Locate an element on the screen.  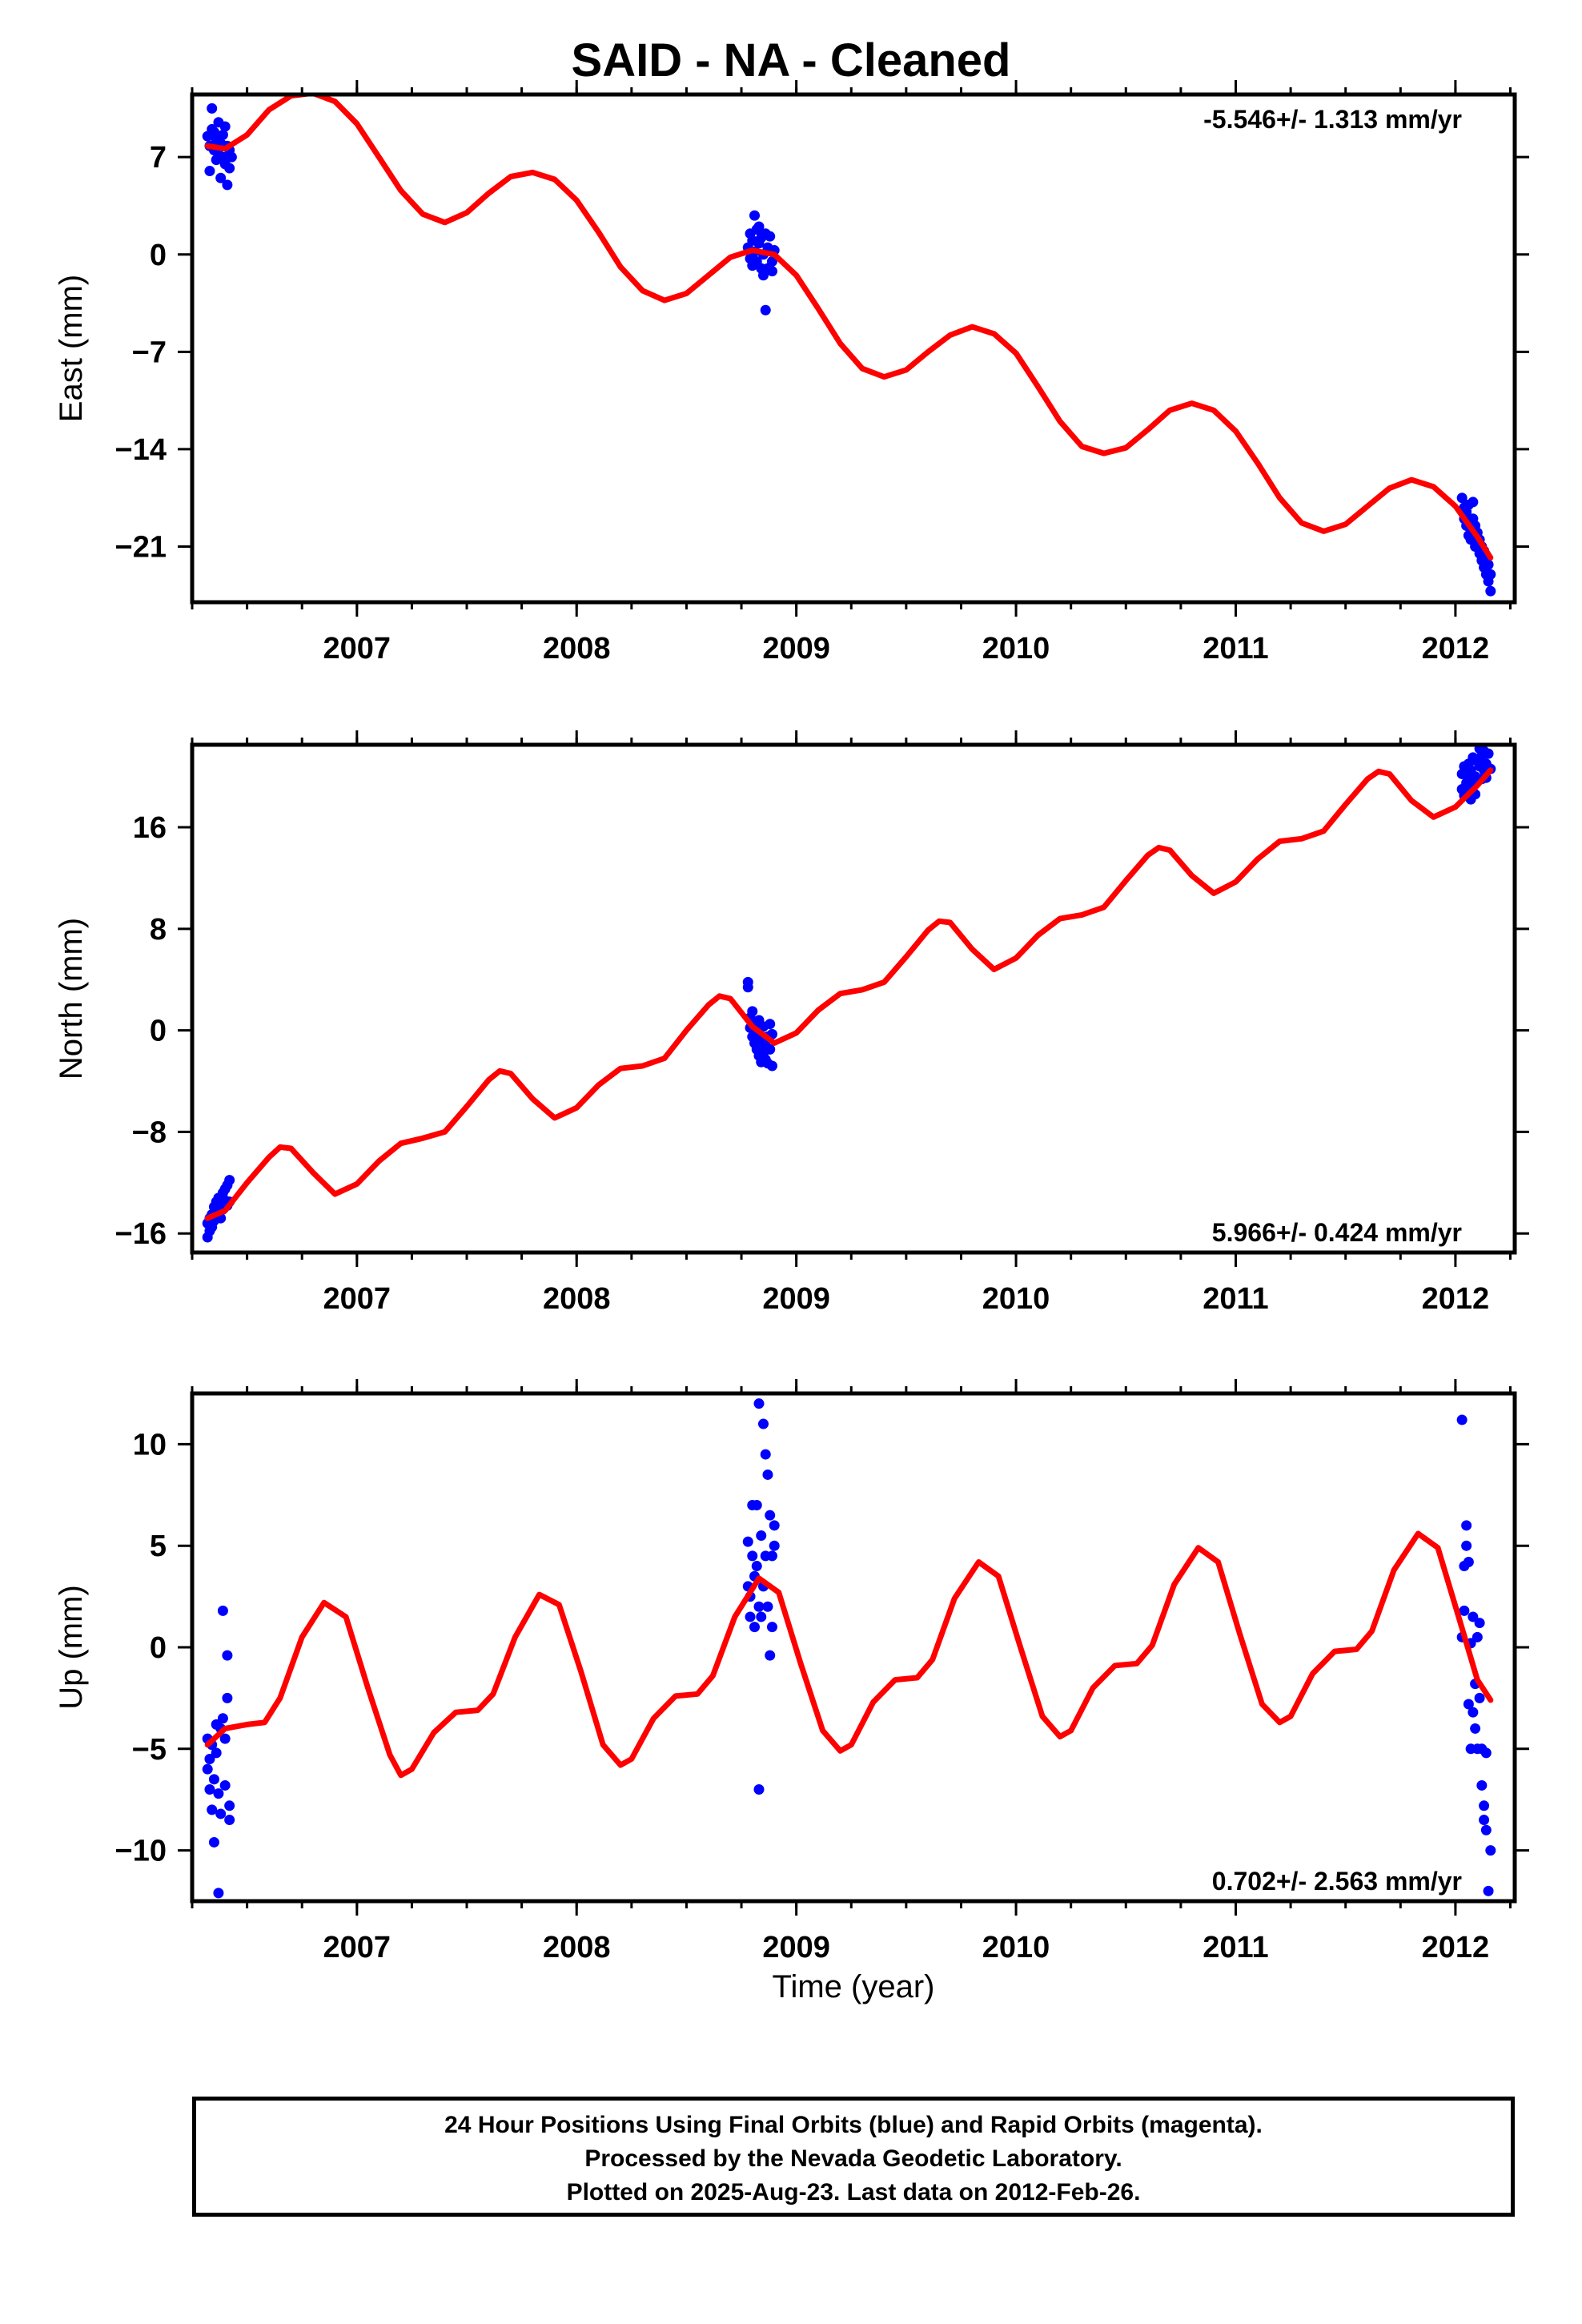
y-tick-label: 5 is located at coordinates (158, 1546).